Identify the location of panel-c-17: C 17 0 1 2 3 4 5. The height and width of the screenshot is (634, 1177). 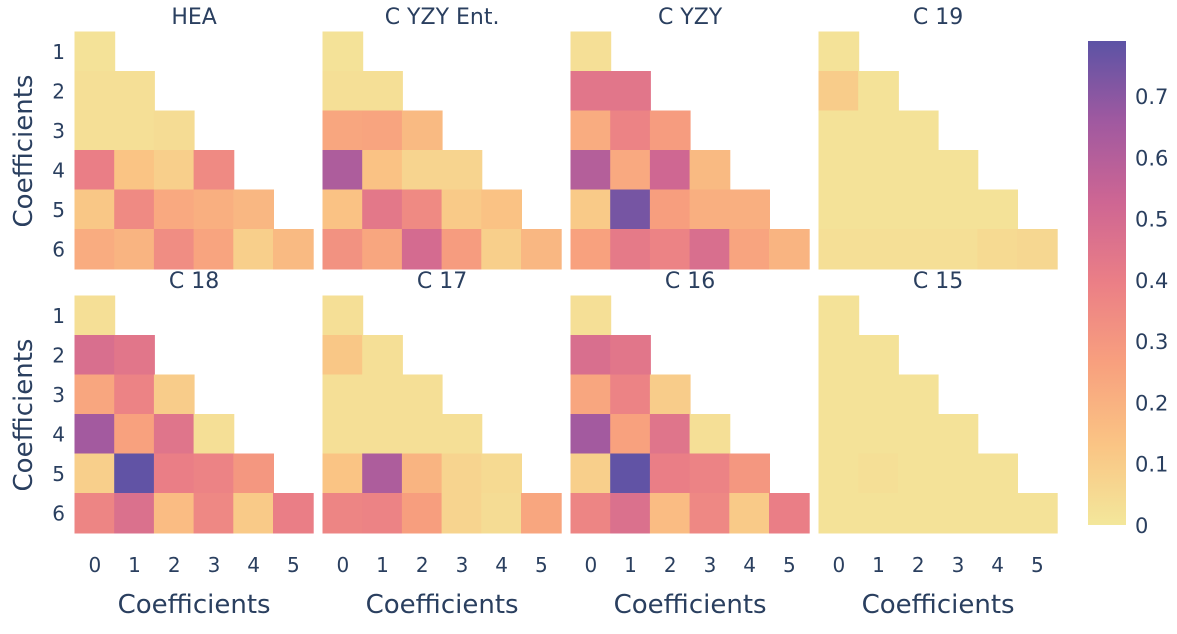
(442, 423).